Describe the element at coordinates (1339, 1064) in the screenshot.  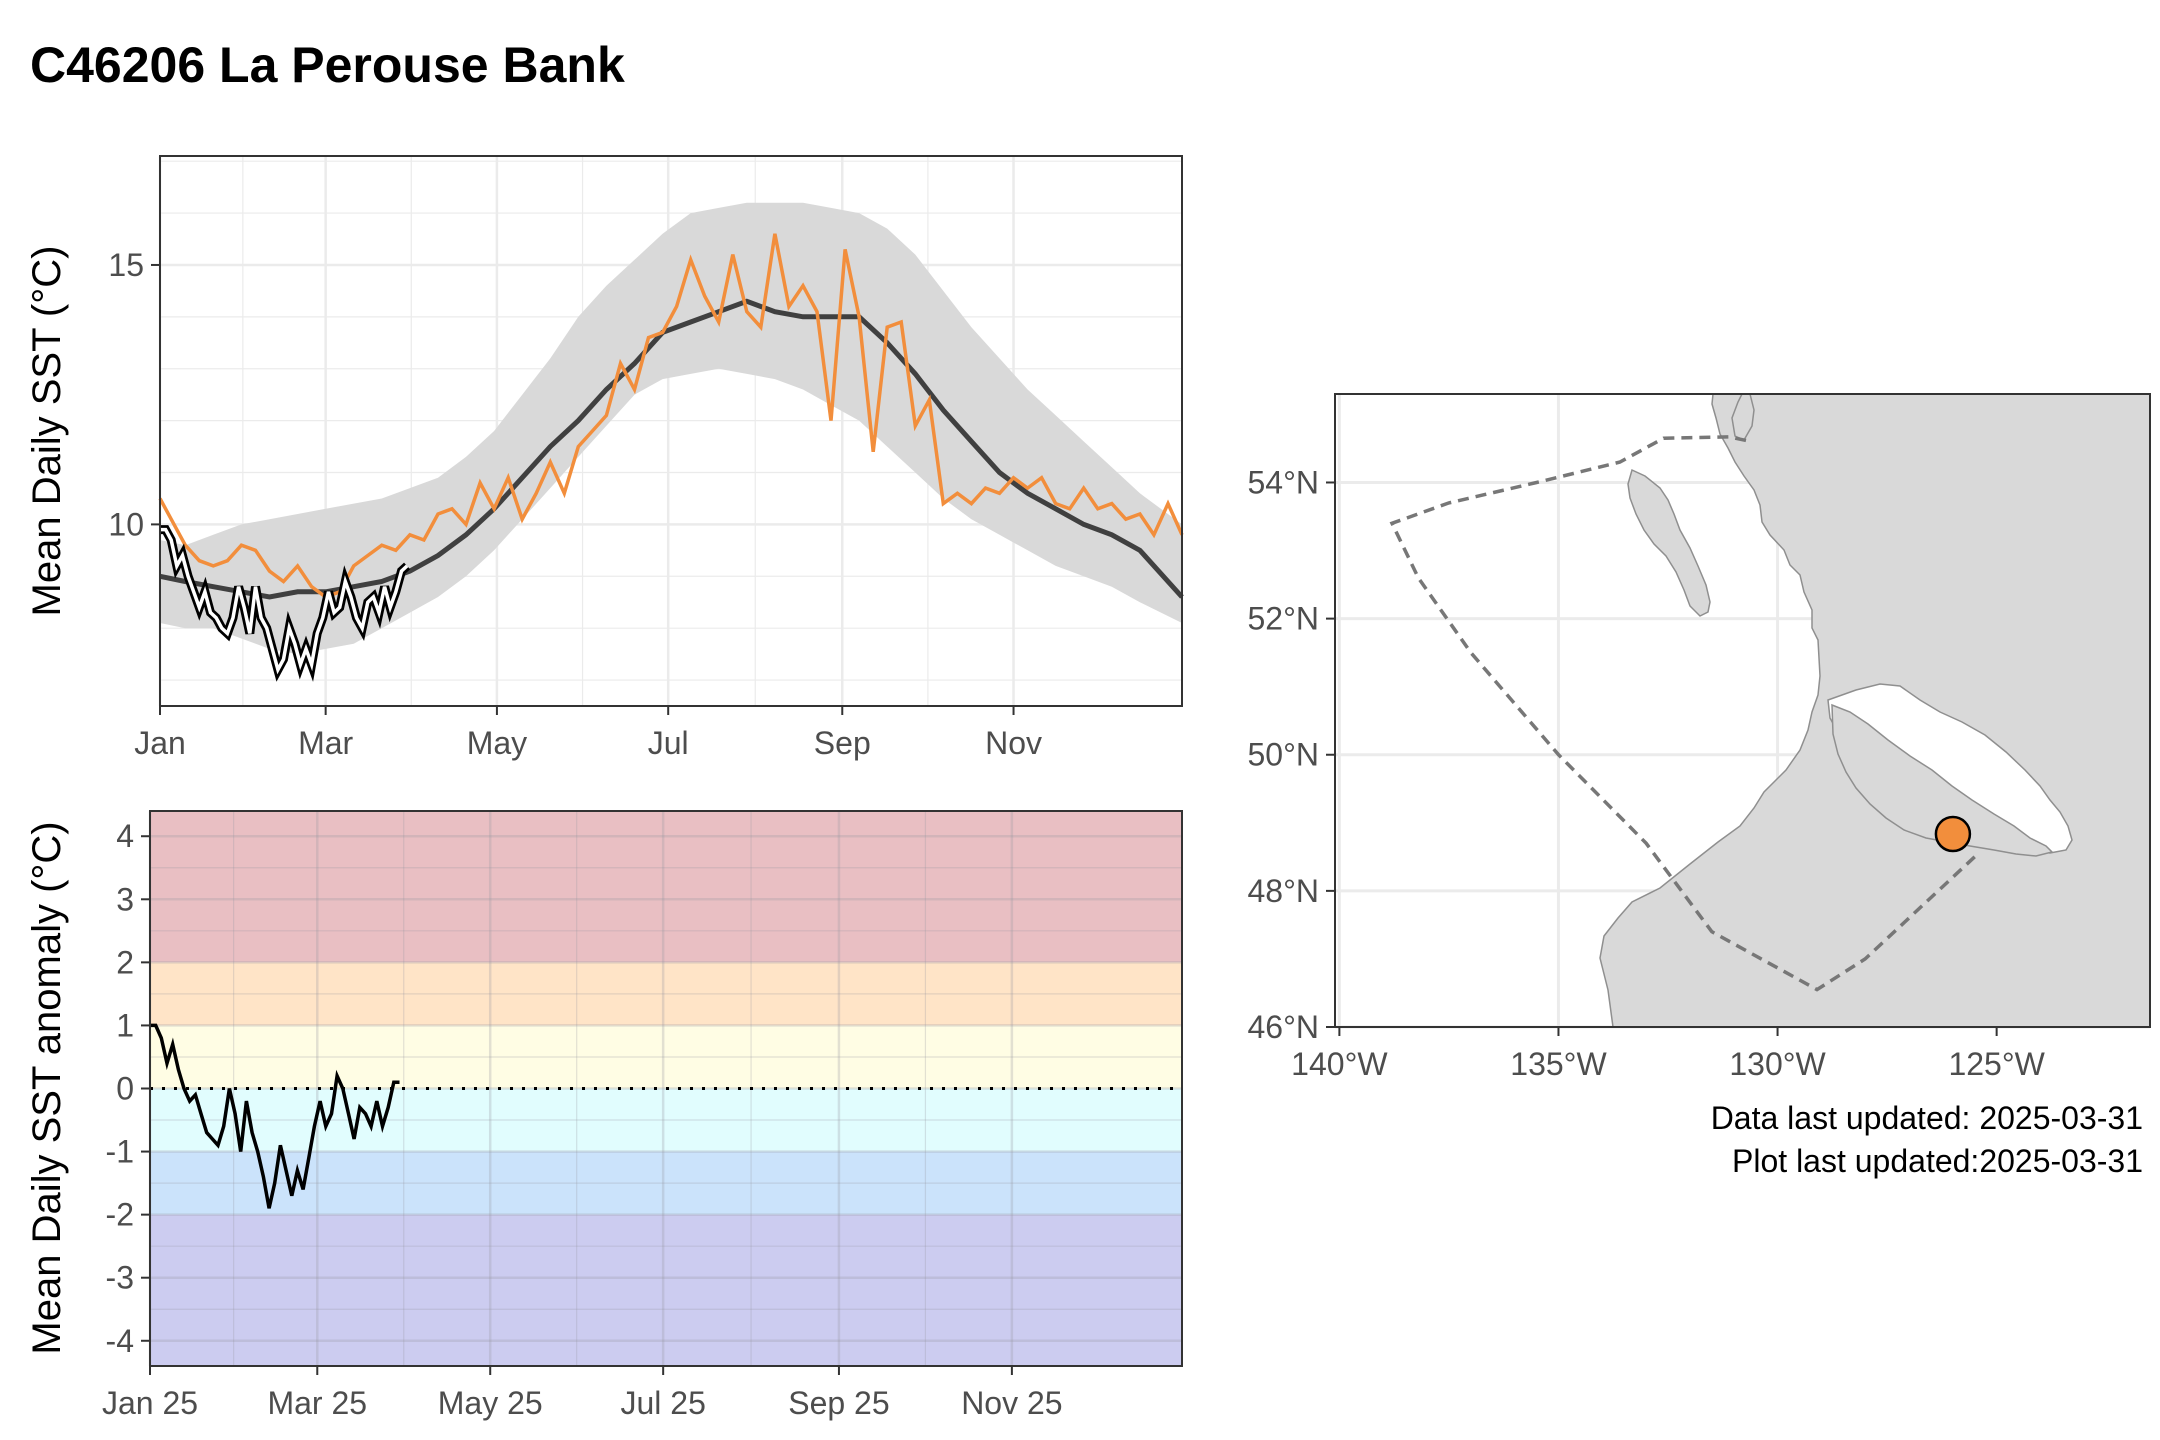
I see `map-lon-tick-label: 140°W` at that location.